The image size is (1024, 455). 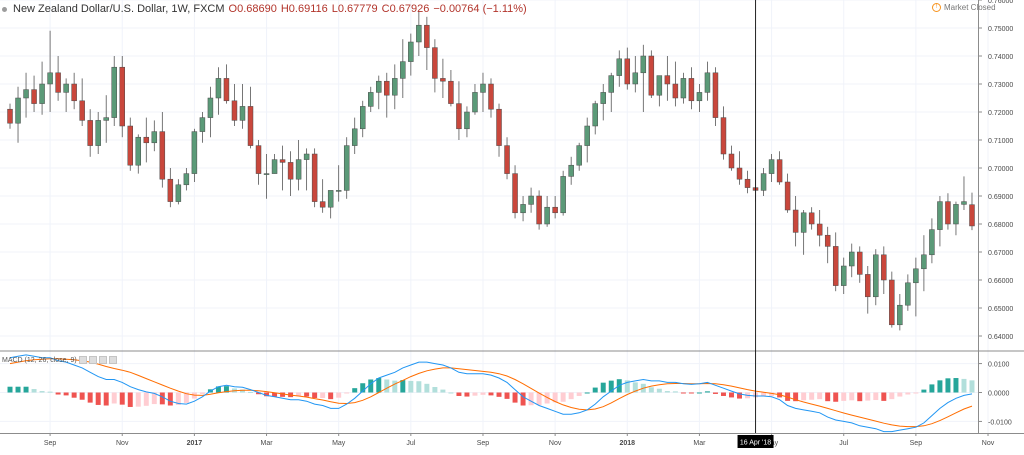 I want to click on x-tick-label: Jul, so click(x=843, y=443).